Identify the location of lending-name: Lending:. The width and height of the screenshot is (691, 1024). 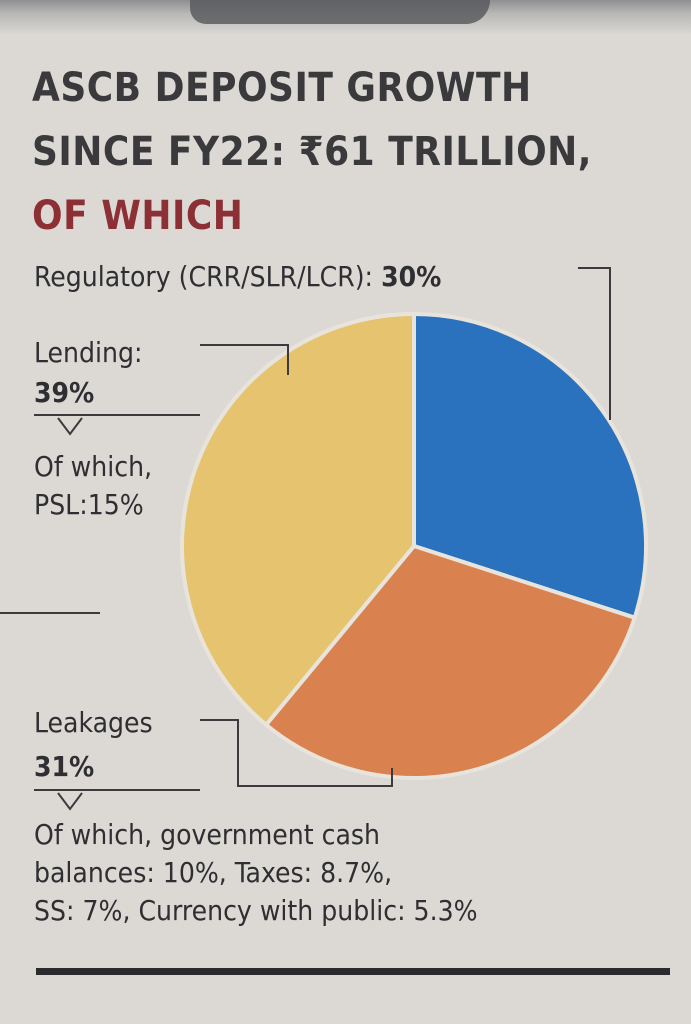
(88, 352).